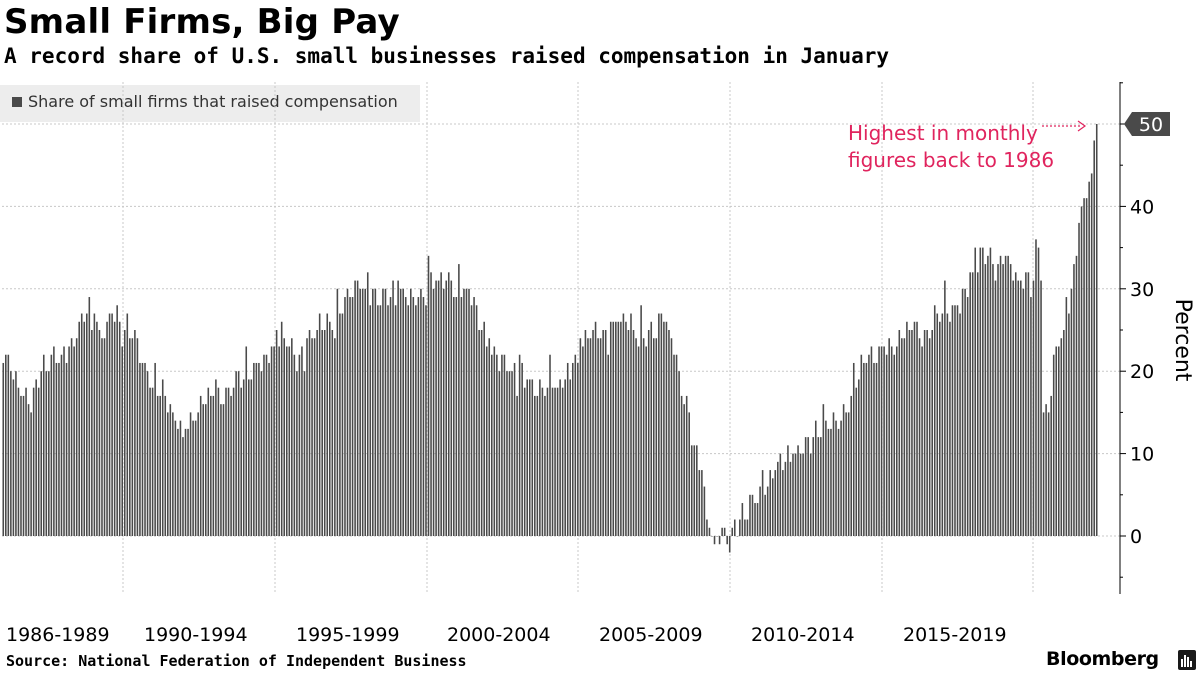 Image resolution: width=1200 pixels, height=675 pixels. I want to click on x-tick-label: 2005-2009, so click(651, 635).